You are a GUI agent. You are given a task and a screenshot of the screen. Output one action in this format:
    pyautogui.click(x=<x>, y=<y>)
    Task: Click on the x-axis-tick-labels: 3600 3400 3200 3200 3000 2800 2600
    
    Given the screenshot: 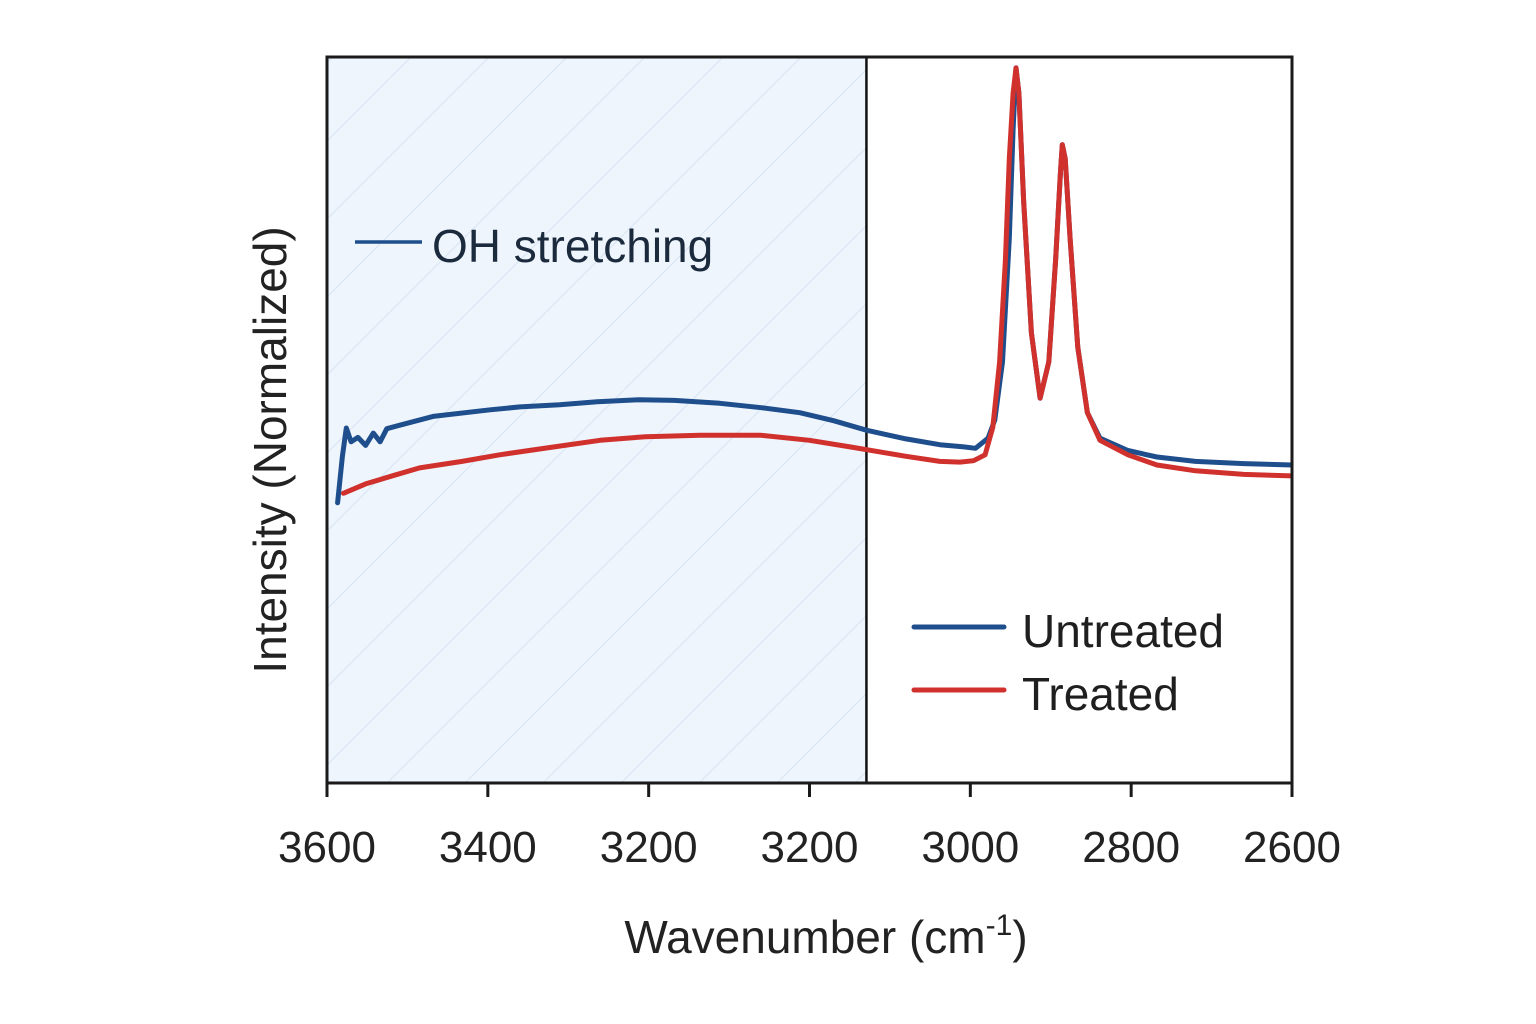 What is the action you would take?
    pyautogui.click(x=809, y=847)
    